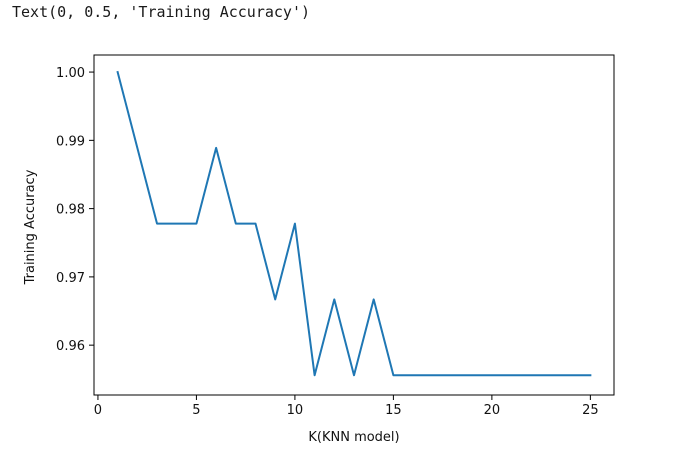 The image size is (673, 467). Describe the element at coordinates (346, 406) in the screenshot. I see `x-axis-ticks: 0 5 10 15 20 25` at that location.